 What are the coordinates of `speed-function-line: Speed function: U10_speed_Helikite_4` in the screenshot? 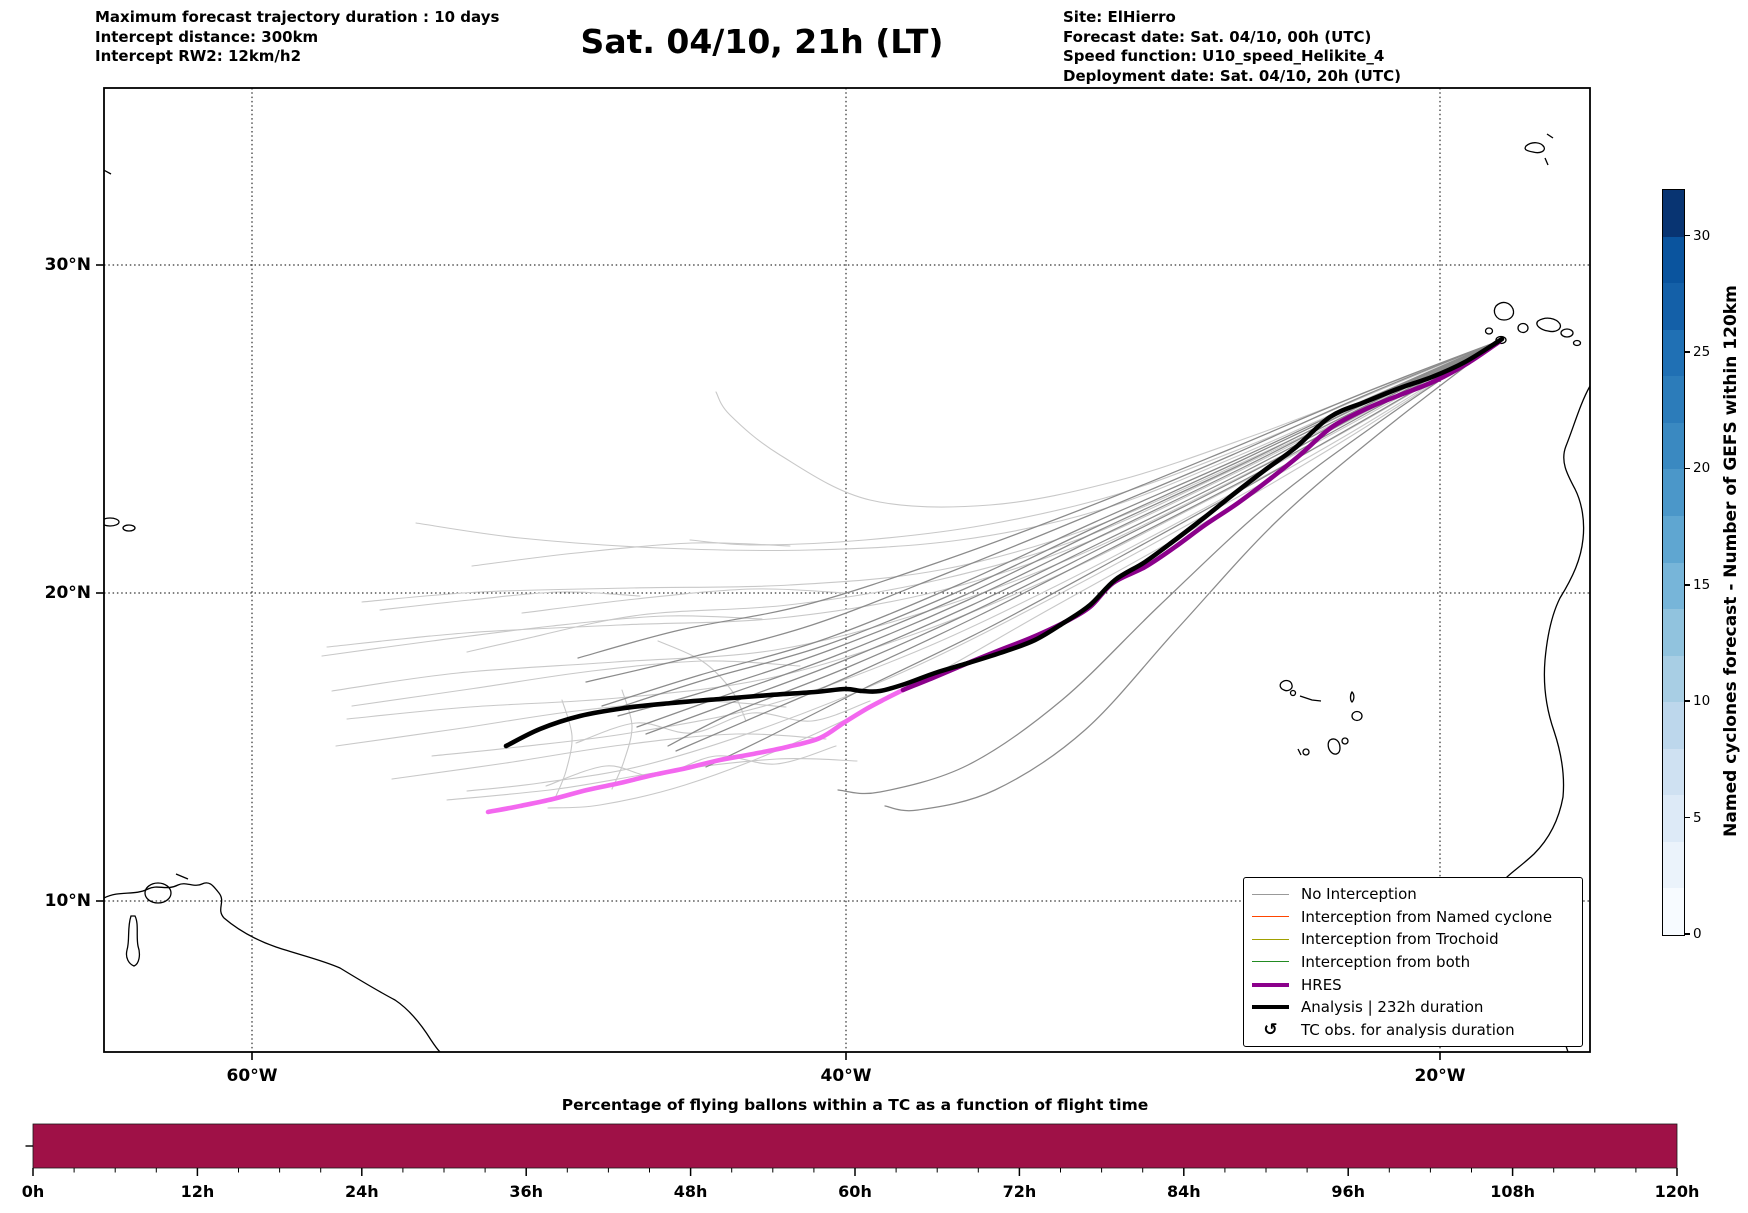 It's located at (1224, 56).